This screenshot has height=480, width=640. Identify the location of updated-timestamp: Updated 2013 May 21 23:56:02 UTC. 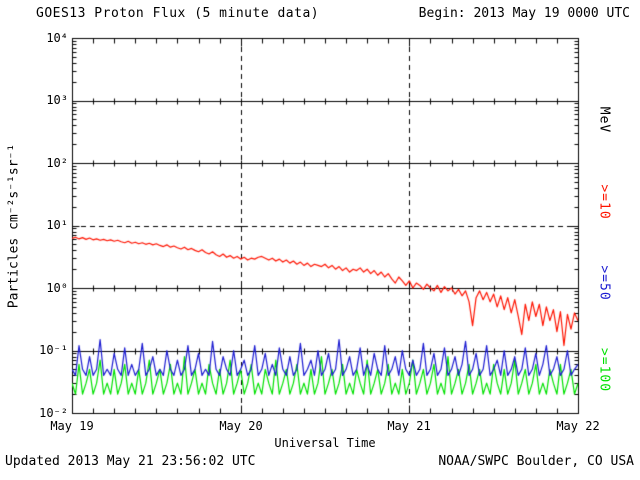
(130, 461).